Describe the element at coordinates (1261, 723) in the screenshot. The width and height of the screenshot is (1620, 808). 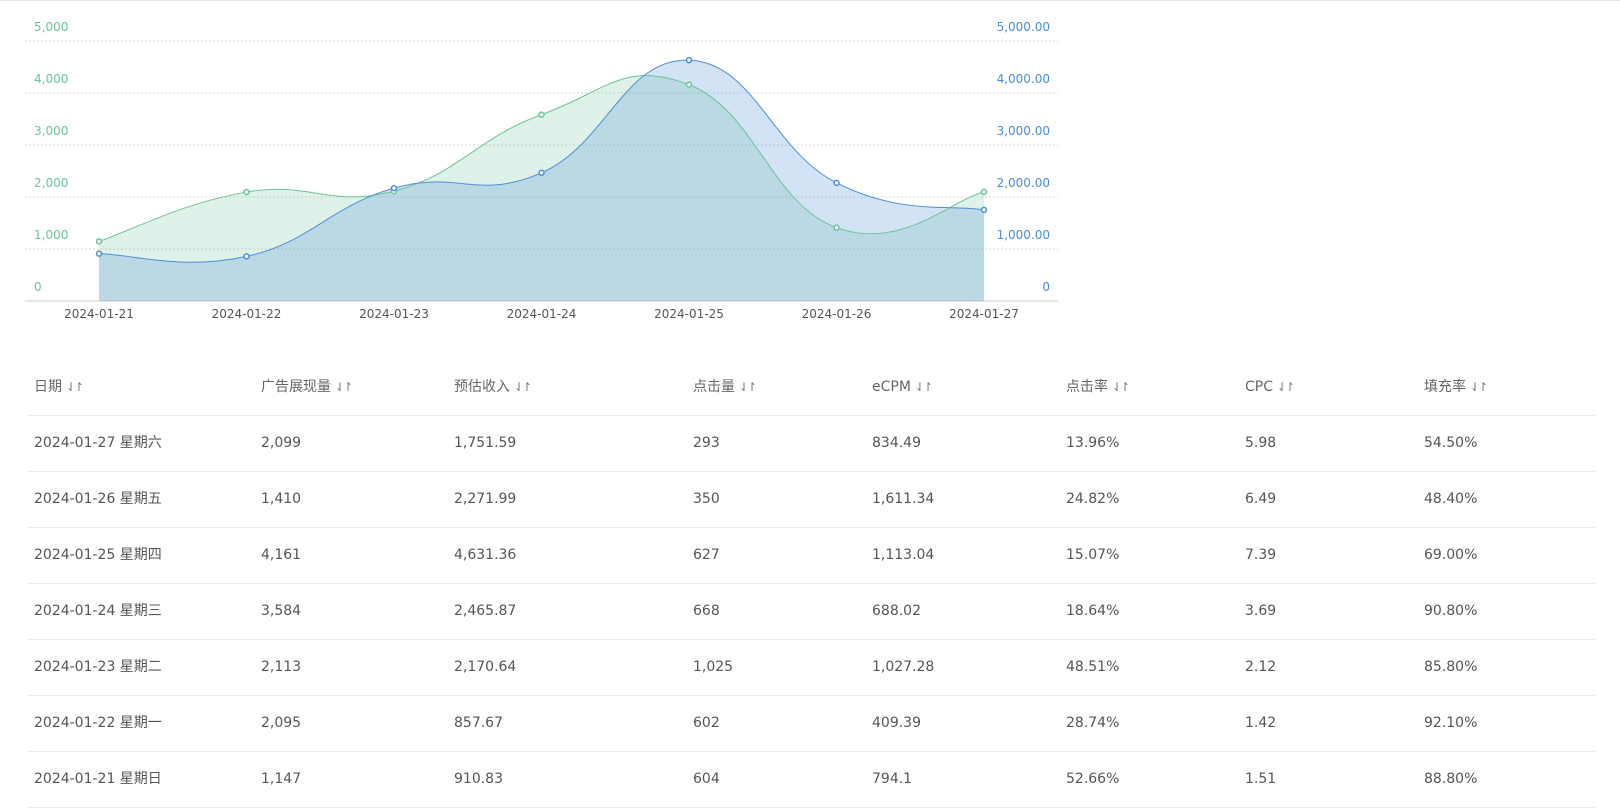
I see `cell-cpc: 1.42` at that location.